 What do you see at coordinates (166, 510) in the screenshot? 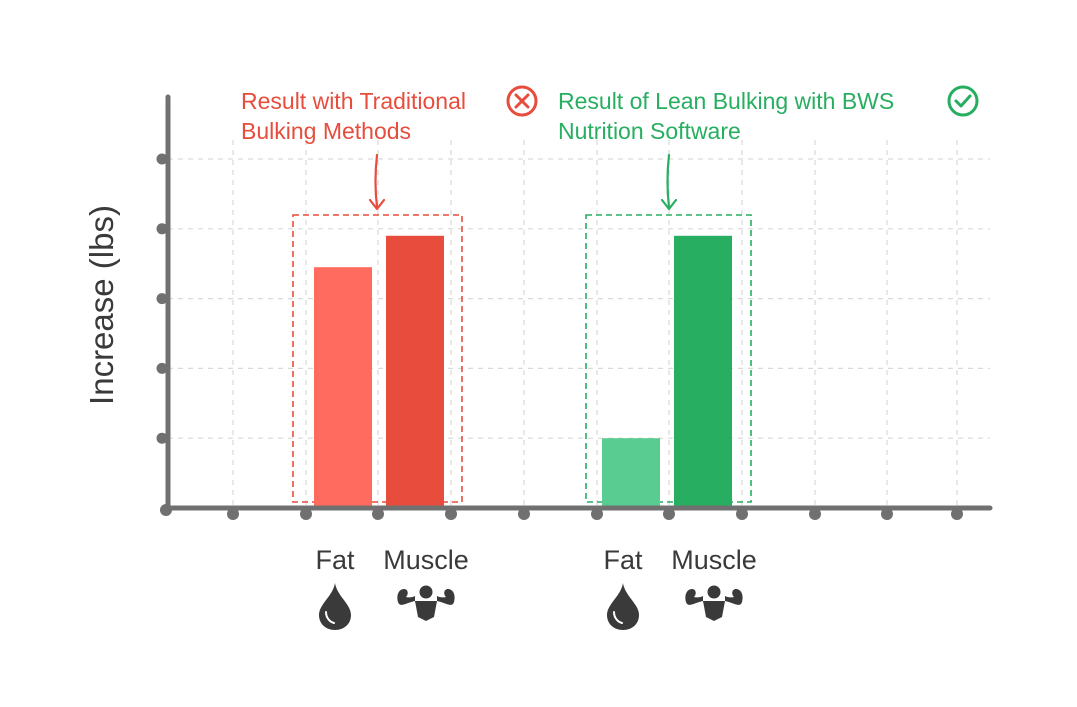
I see `axis-origin-dot` at bounding box center [166, 510].